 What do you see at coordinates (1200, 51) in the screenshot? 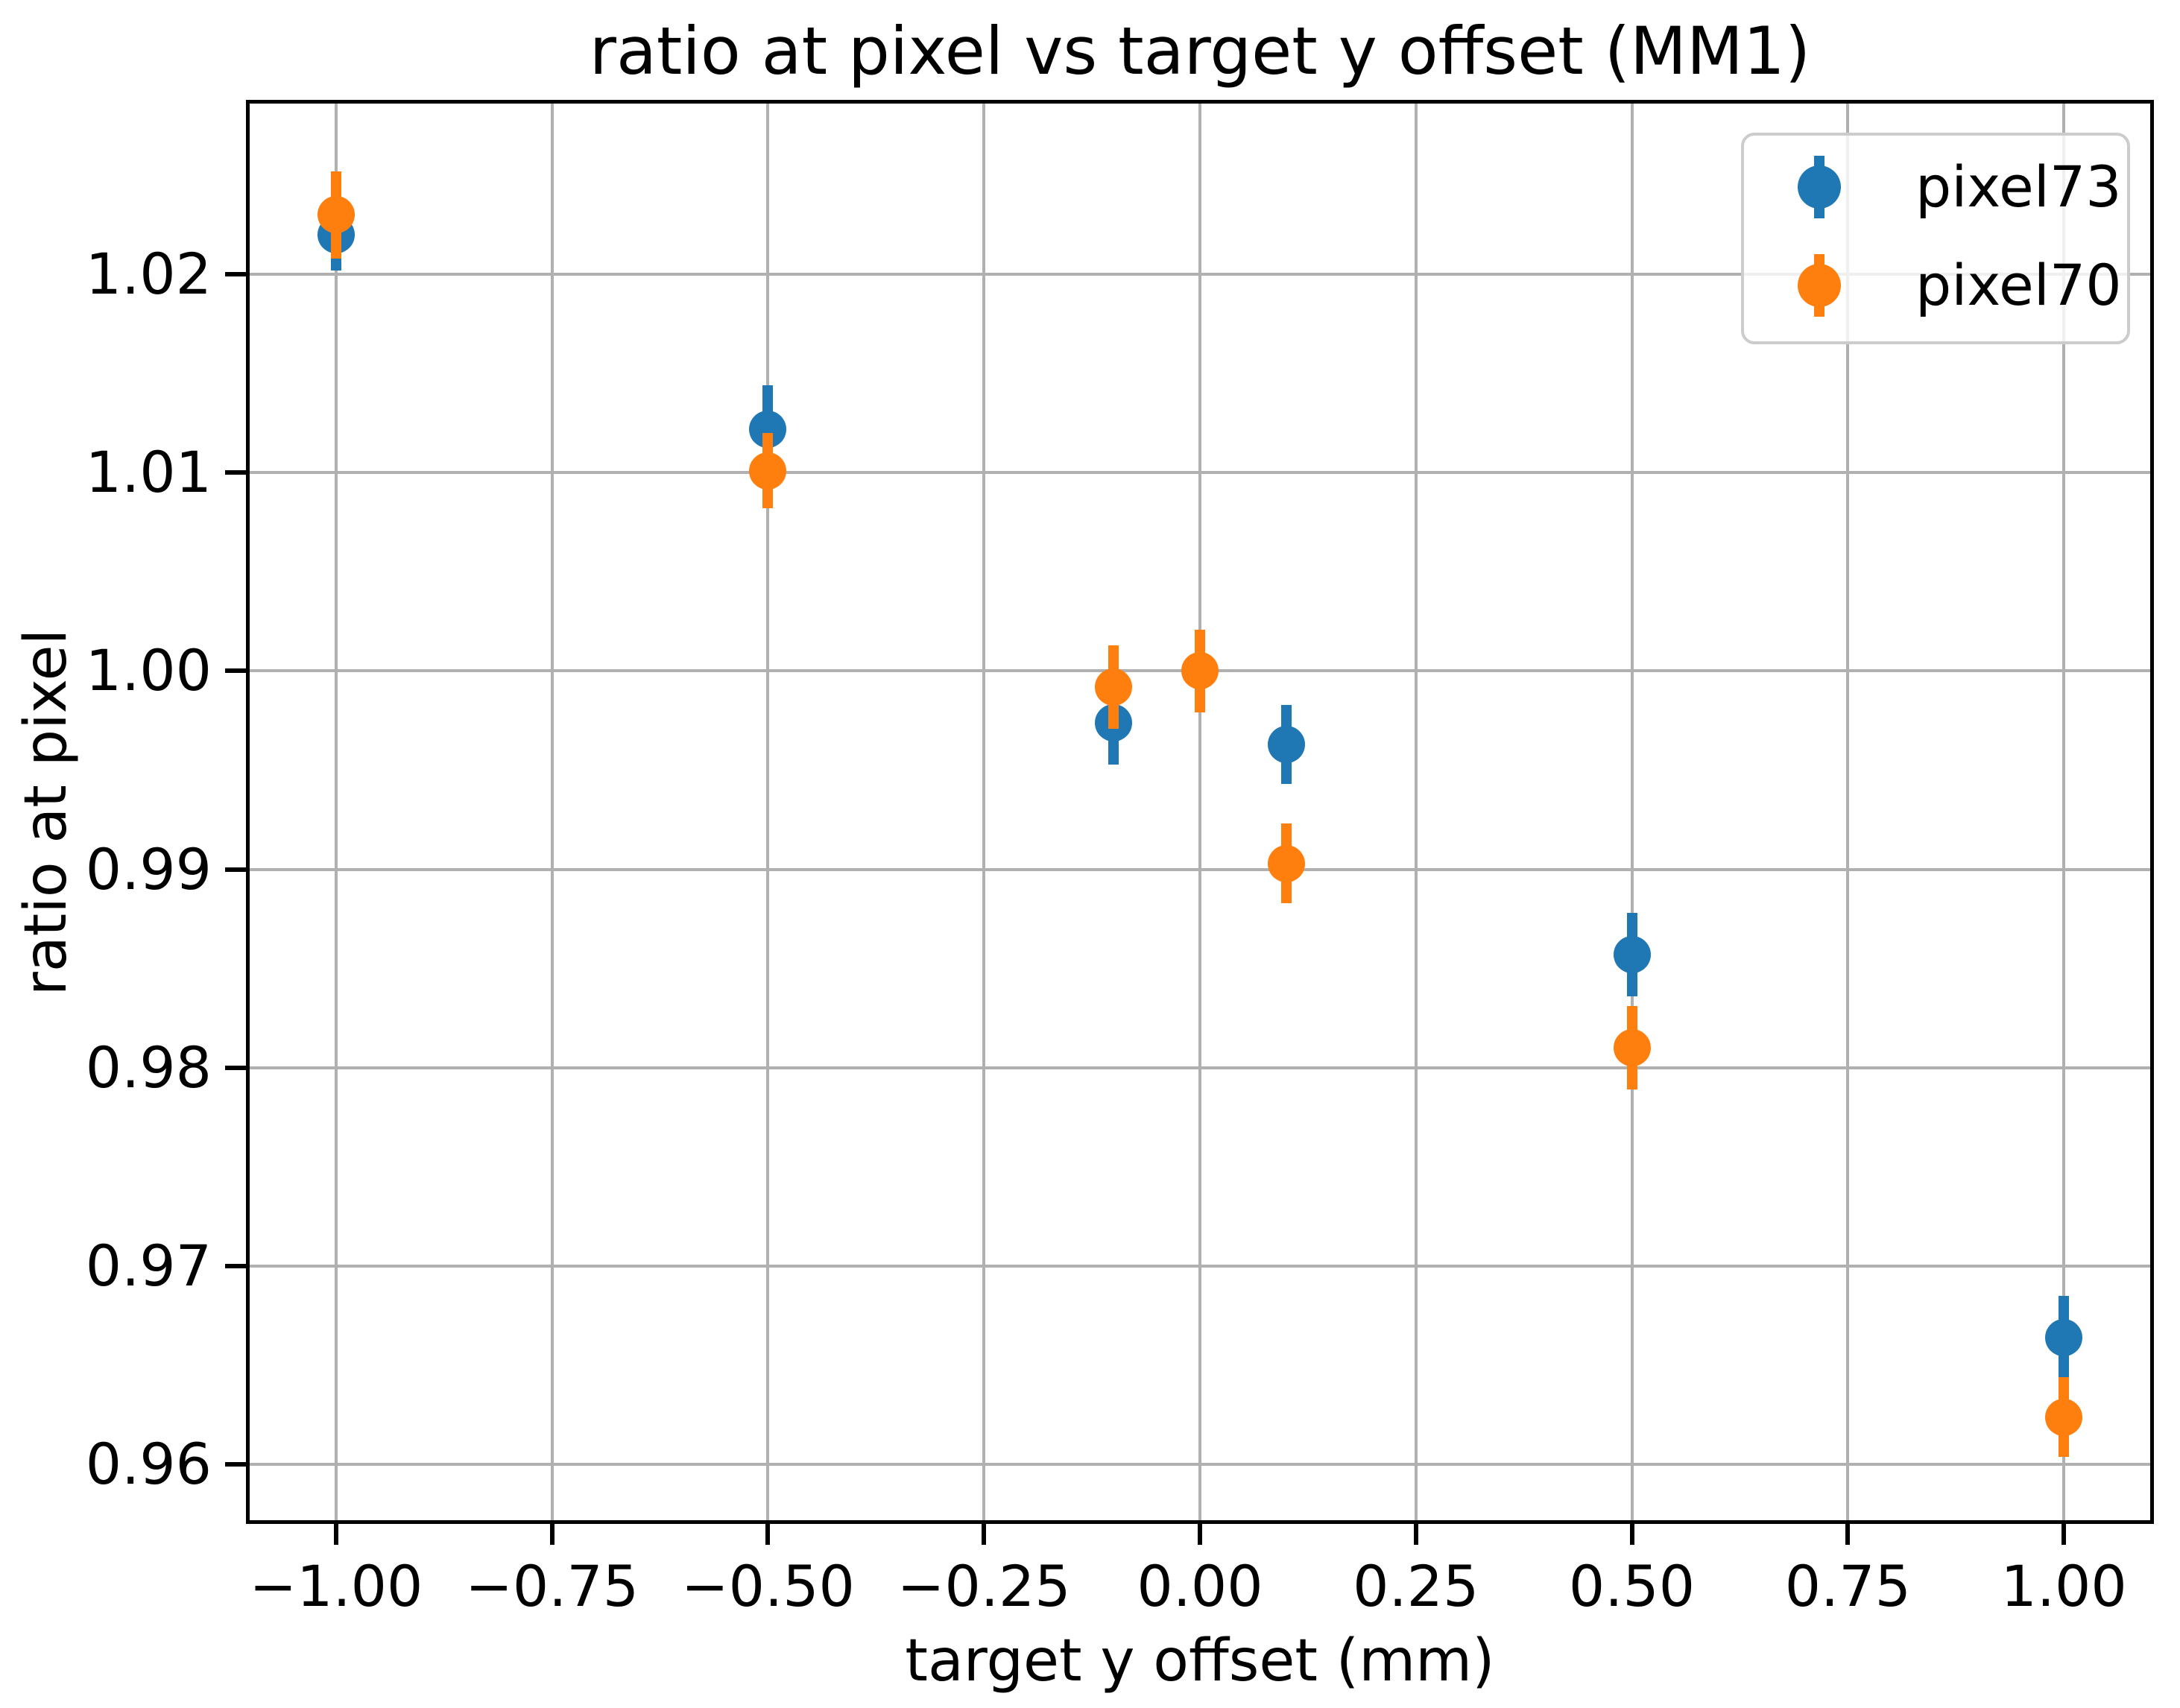
I see `chart-title: ratio at pixel vs target y offset (MM1)` at bounding box center [1200, 51].